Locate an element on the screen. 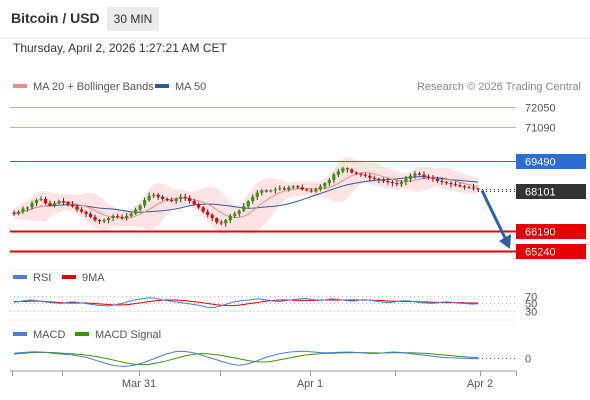 The height and width of the screenshot is (400, 590). legend-swatch-macd-signal is located at coordinates (82, 334).